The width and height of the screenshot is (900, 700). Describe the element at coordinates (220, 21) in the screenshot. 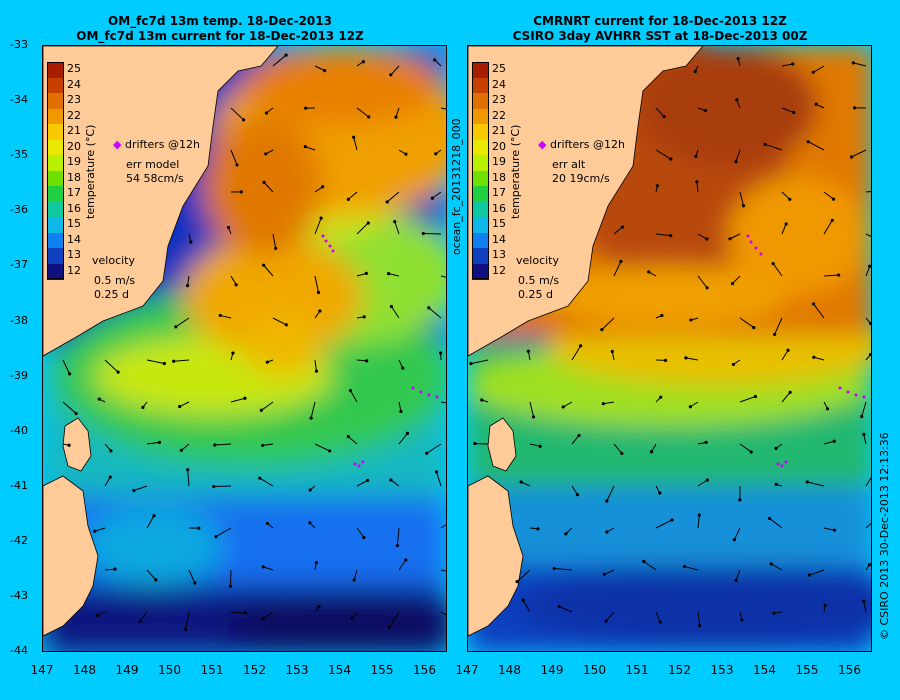

I see `left-title-line1: OM_fc7d 13m temp. 18-Dec-2013` at that location.